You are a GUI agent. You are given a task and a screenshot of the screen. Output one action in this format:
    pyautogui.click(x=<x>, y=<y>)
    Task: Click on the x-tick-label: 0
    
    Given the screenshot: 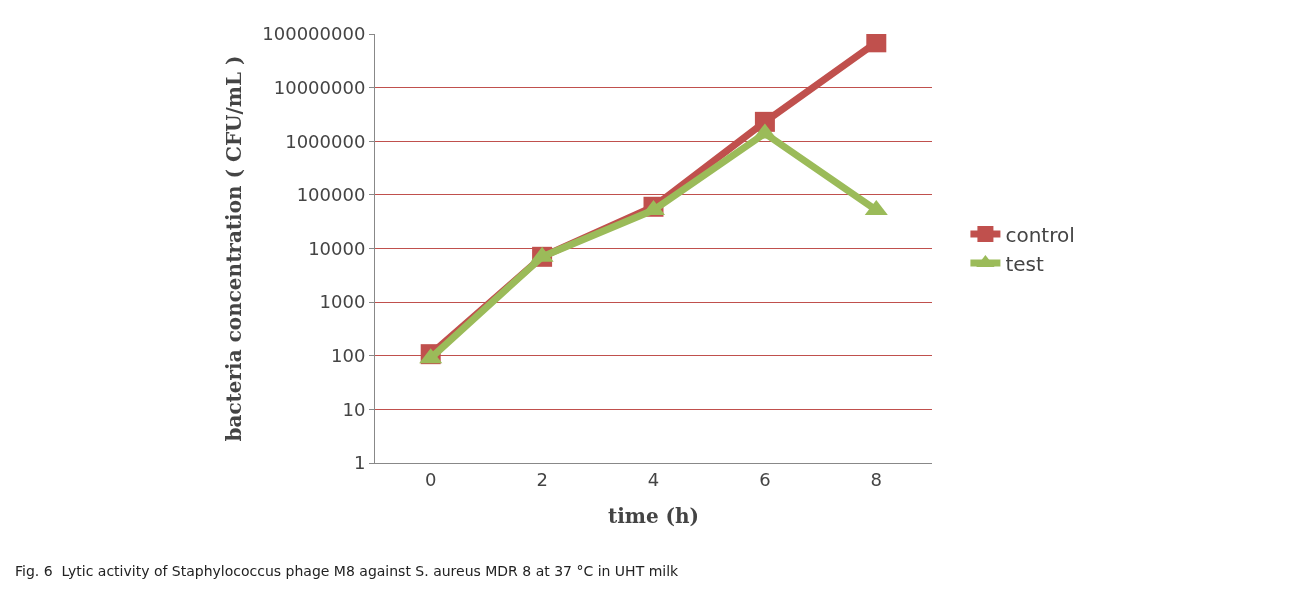 What is the action you would take?
    pyautogui.click(x=430, y=479)
    